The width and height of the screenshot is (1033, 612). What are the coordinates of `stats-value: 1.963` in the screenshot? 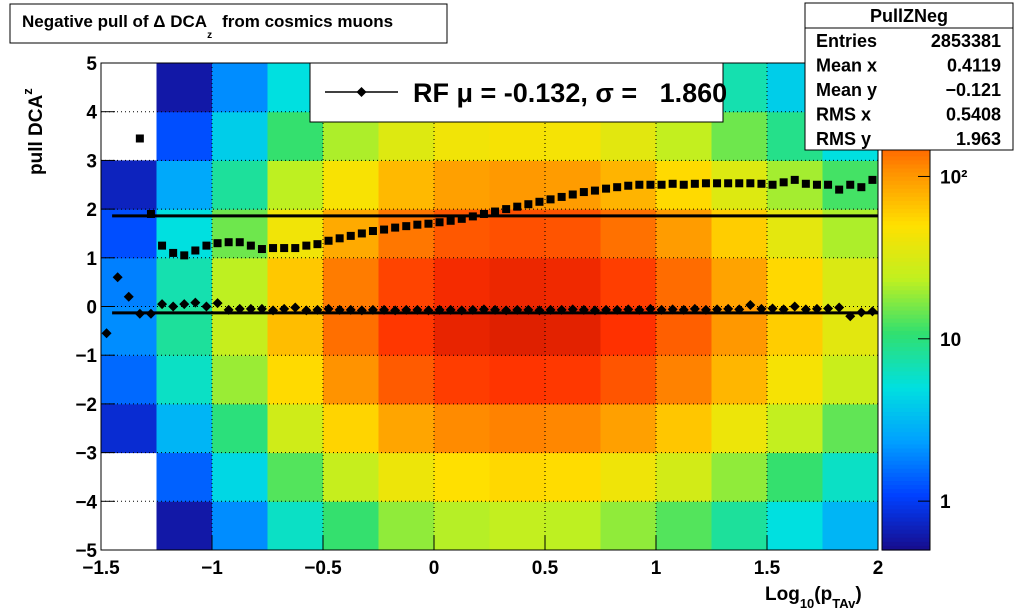 It's located at (978, 139).